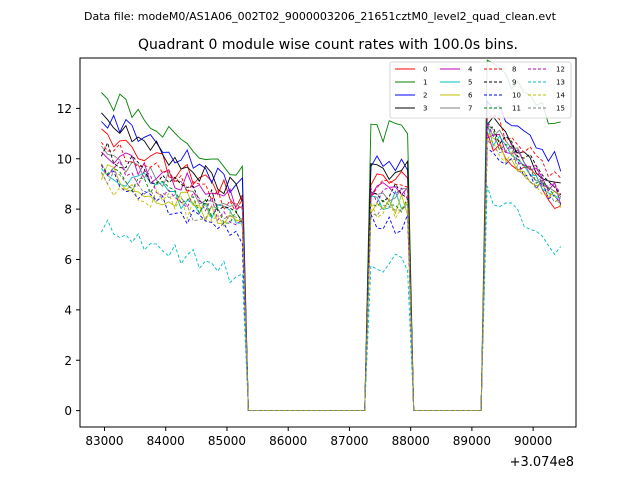 Image resolution: width=640 pixels, height=480 pixels. Describe the element at coordinates (68, 210) in the screenshot. I see `y-tick-label: 8` at that location.